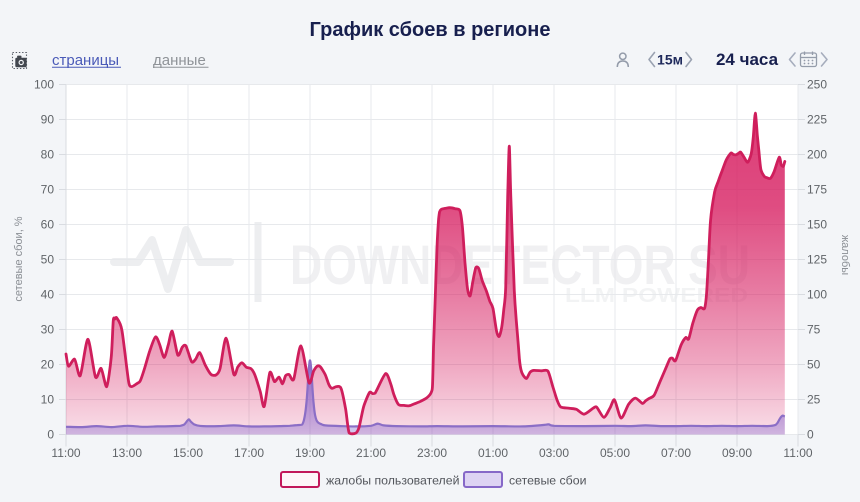 This screenshot has width=860, height=502. What do you see at coordinates (85, 60) in the screenshot?
I see `svg-text: страницы` at bounding box center [85, 60].